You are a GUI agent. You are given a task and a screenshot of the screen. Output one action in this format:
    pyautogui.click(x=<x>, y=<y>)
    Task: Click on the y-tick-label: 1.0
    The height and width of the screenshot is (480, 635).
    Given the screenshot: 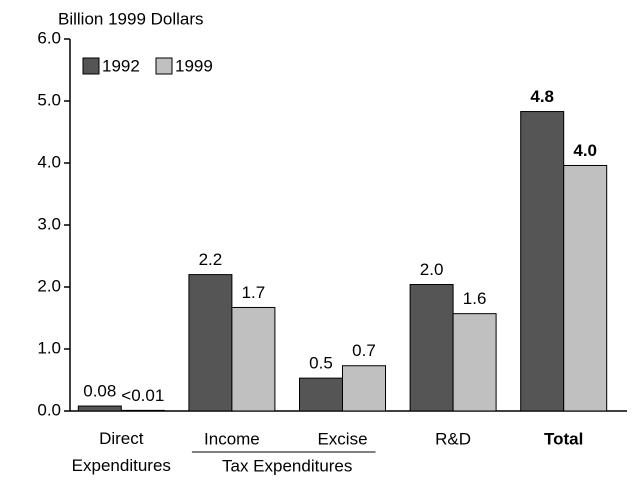 What is the action you would take?
    pyautogui.click(x=49, y=347)
    